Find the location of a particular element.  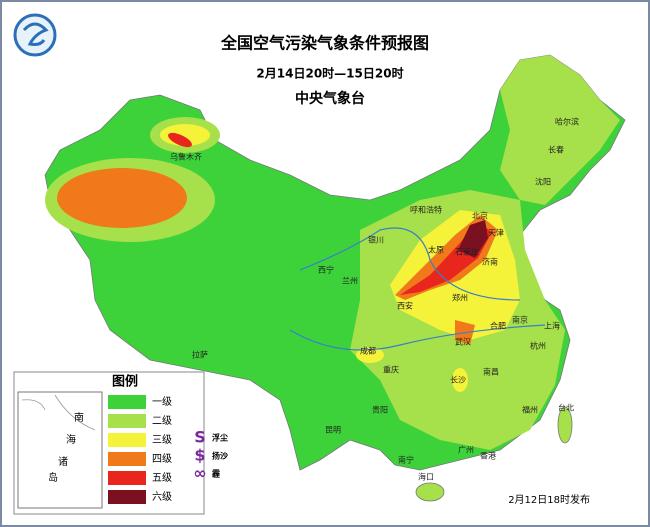

logo-mark is located at coordinates (35, 34).